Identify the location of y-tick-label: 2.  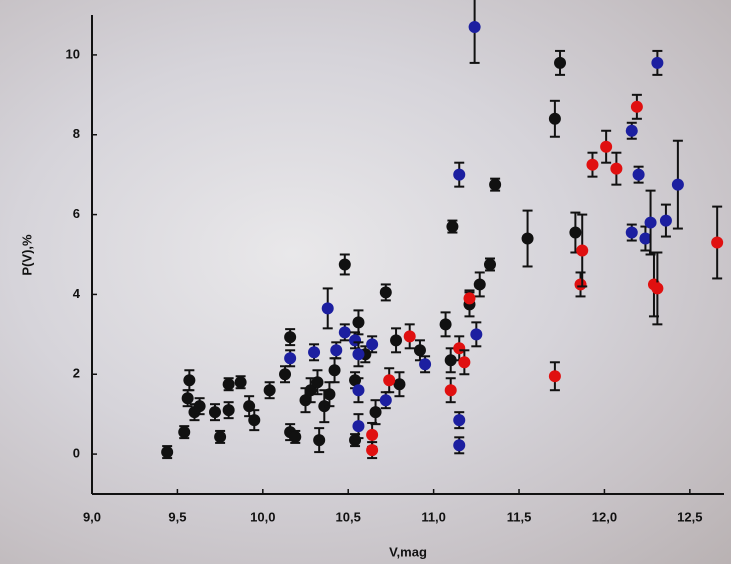
(76, 373).